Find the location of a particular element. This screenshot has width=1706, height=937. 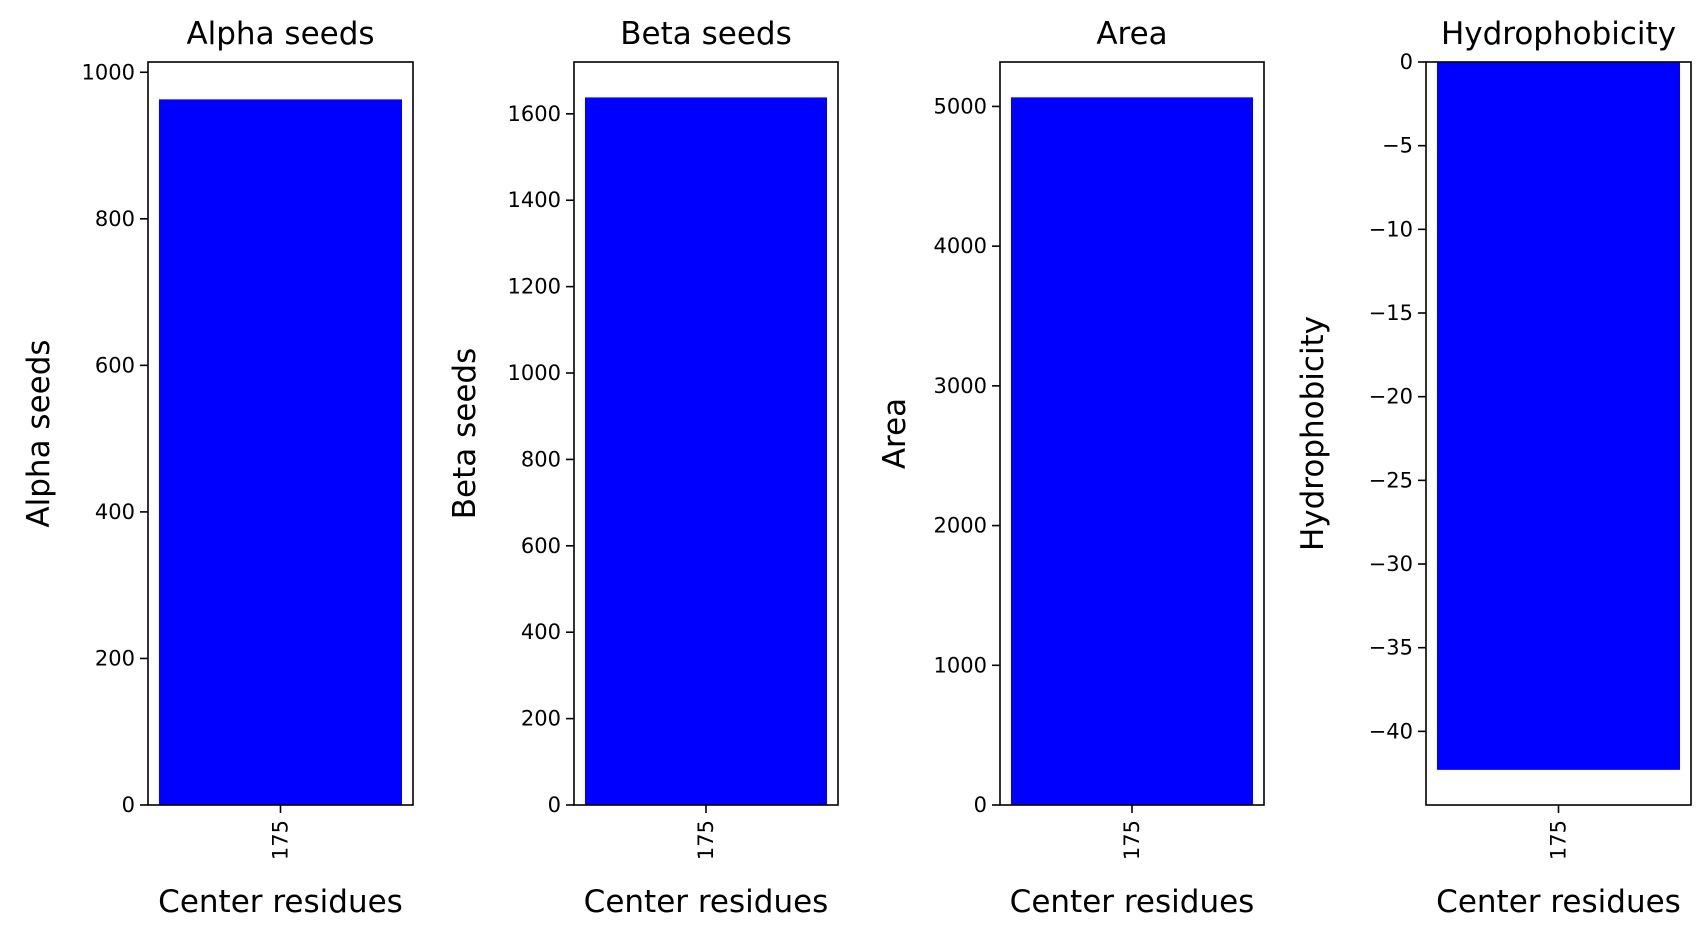

y-tick-label: −20 is located at coordinates (1391, 397).